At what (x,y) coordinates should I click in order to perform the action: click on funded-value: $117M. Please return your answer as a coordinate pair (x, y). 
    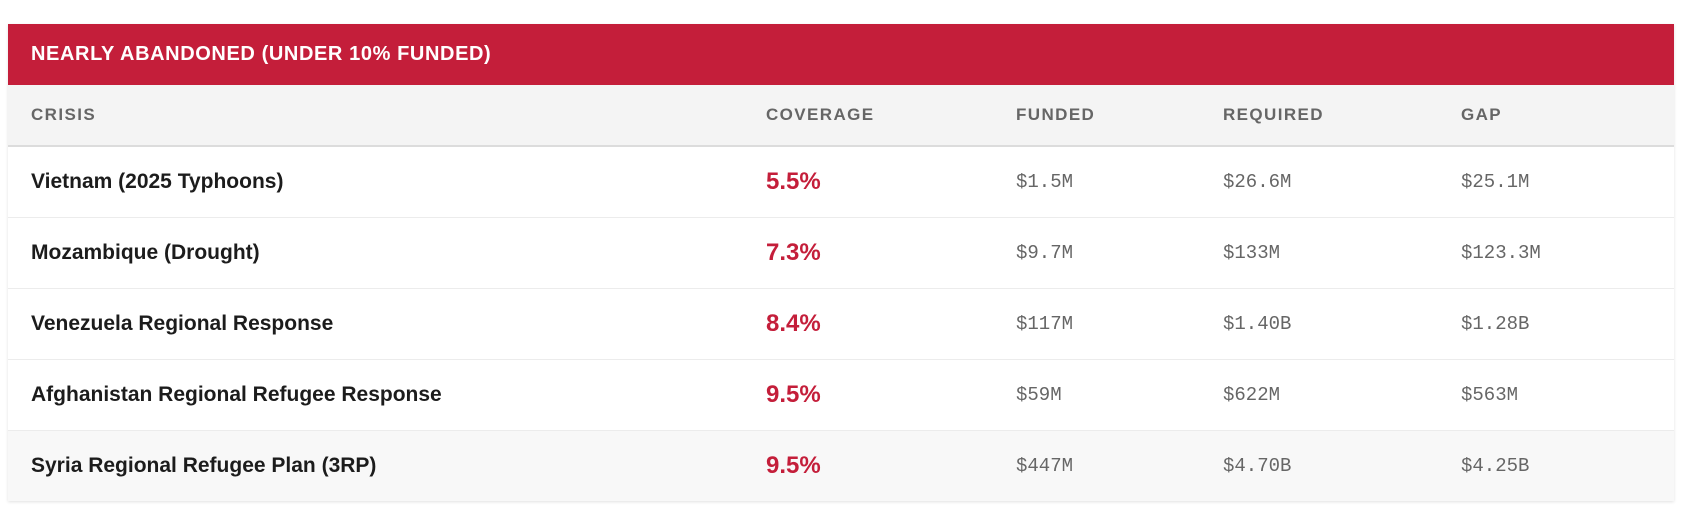
    Looking at the image, I should click on (1045, 323).